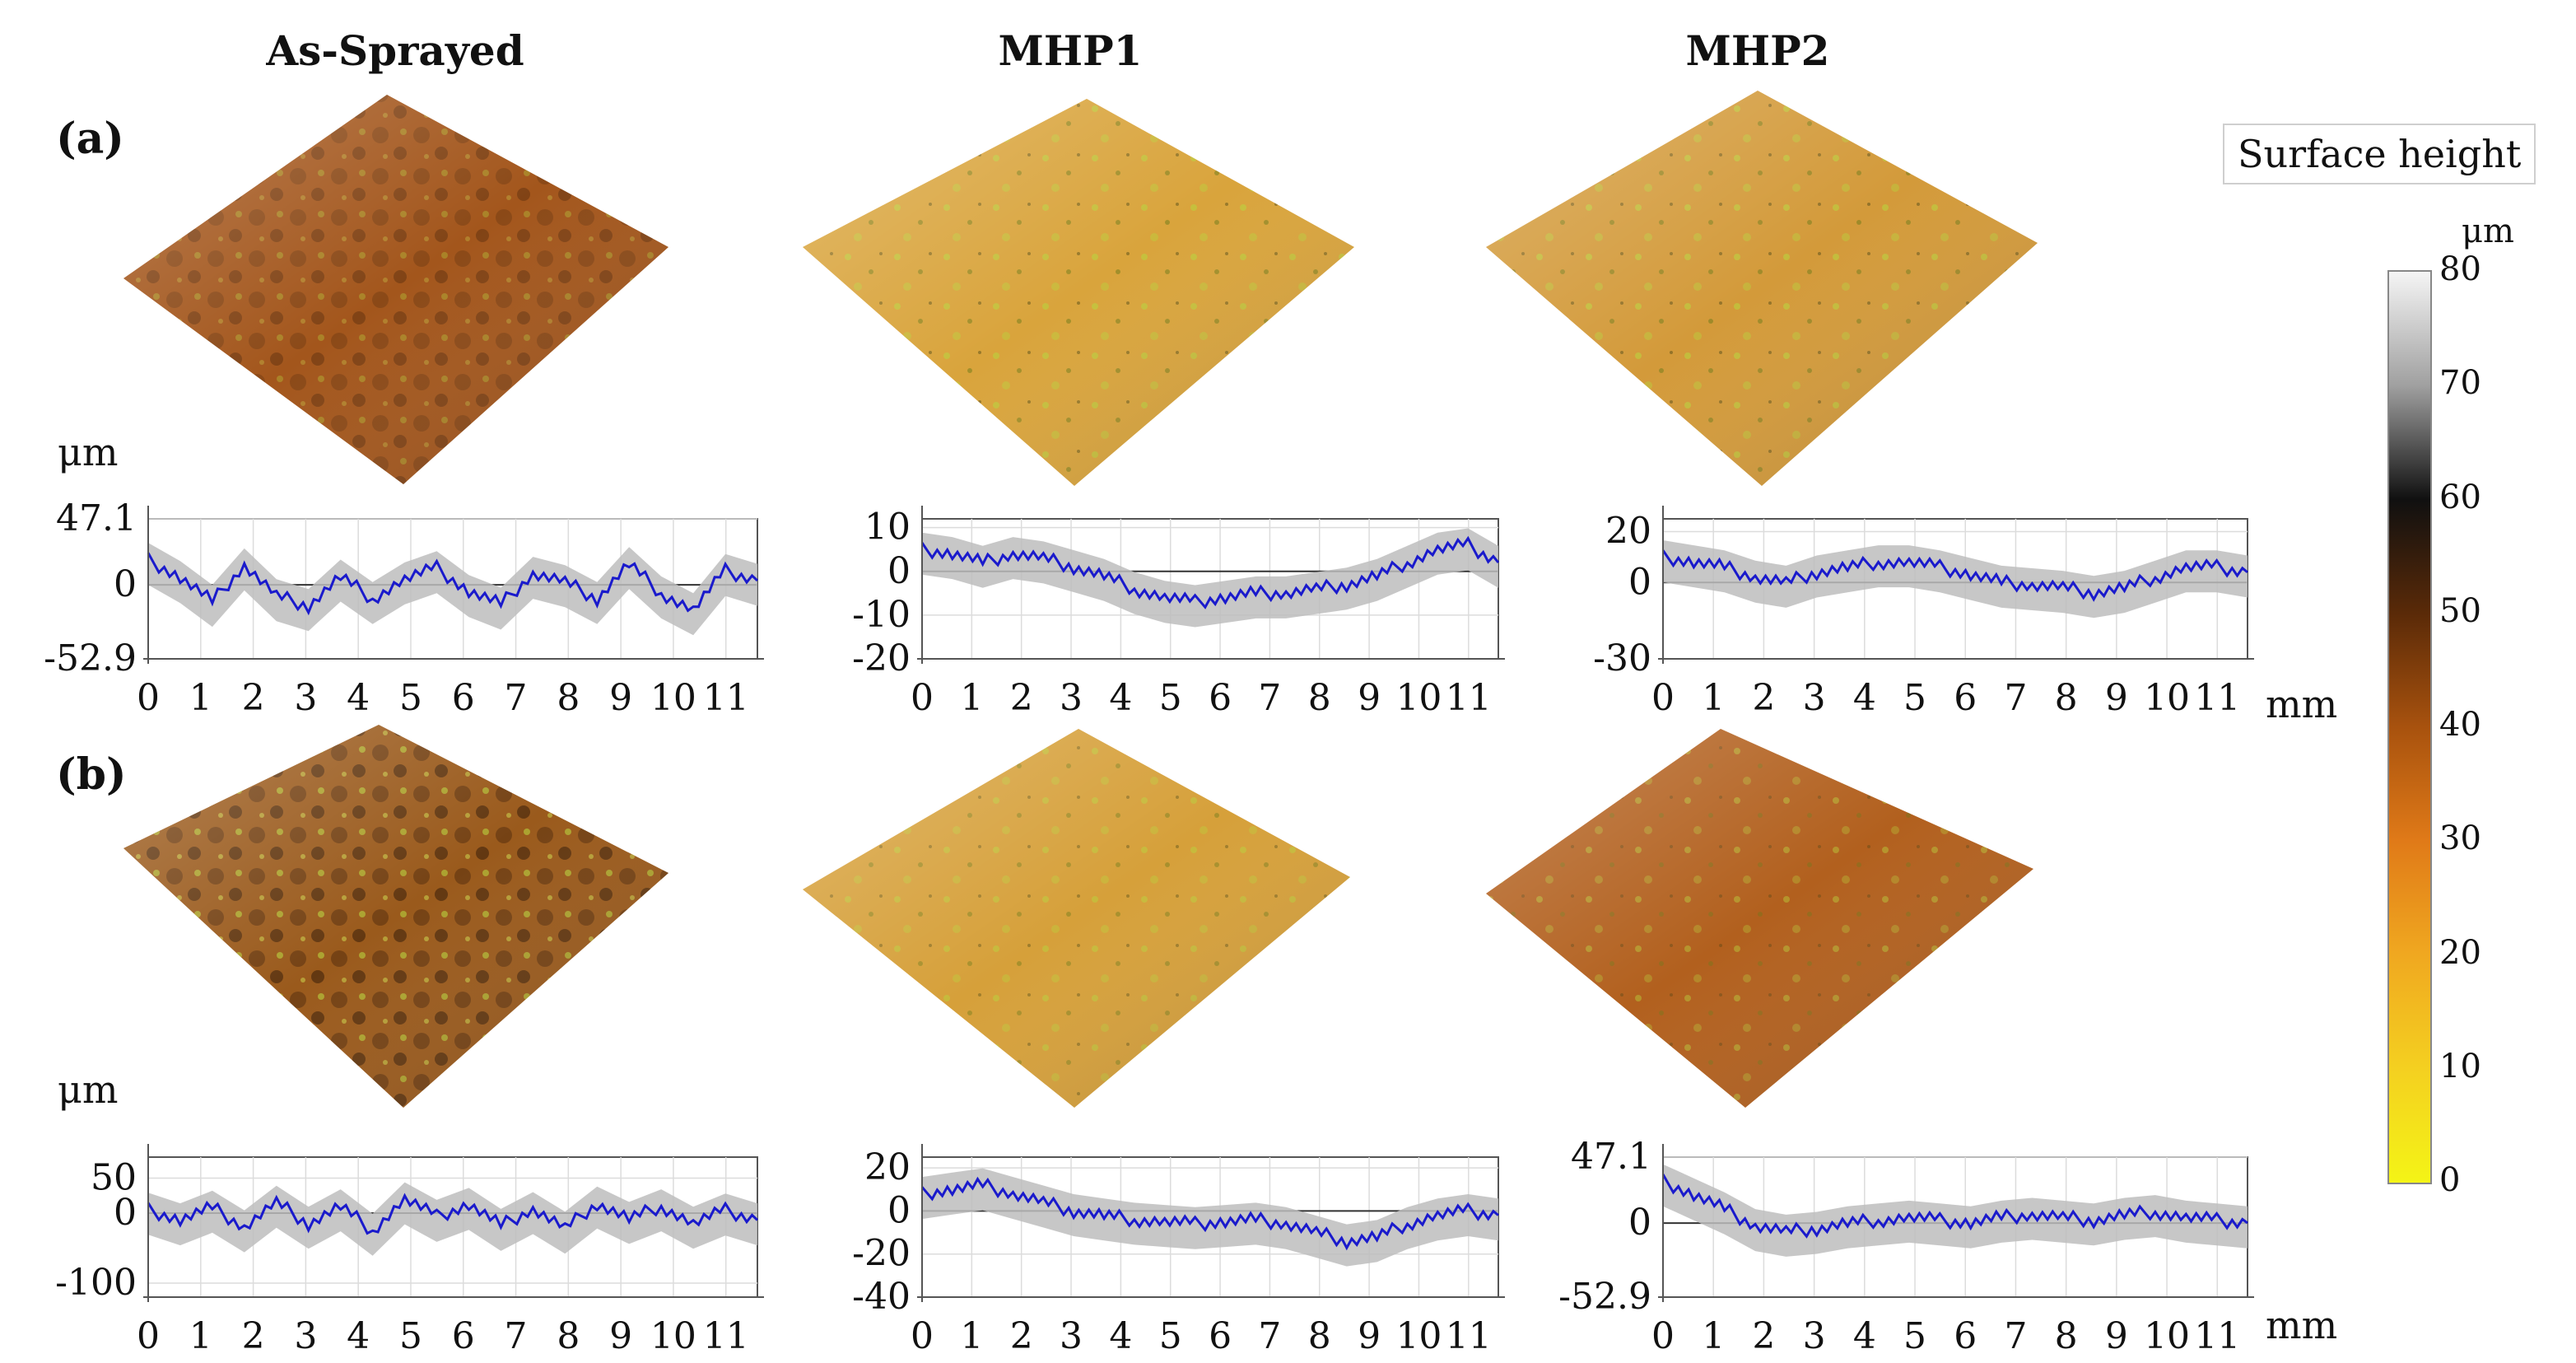  Describe the element at coordinates (2302, 1325) in the screenshot. I see `x-unit-label-b: mm` at that location.